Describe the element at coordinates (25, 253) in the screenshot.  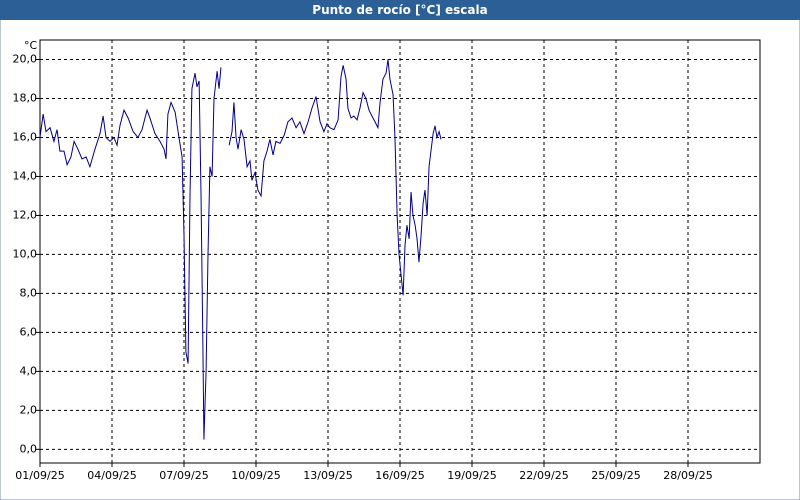
I see `y-tick-label: 10,0` at that location.